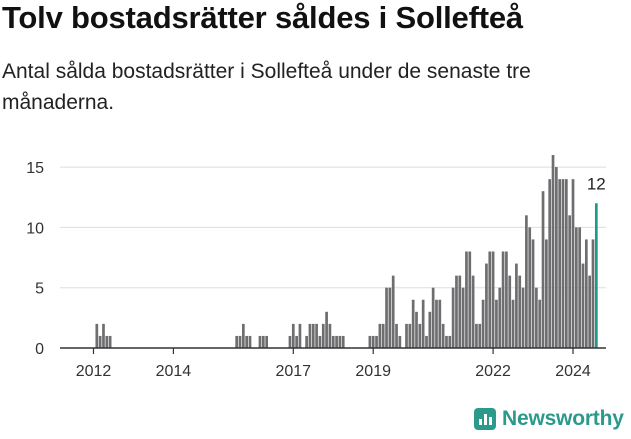 Image resolution: width=631 pixels, height=439 pixels. What do you see at coordinates (174, 371) in the screenshot?
I see `x-tick-label: 2014` at bounding box center [174, 371].